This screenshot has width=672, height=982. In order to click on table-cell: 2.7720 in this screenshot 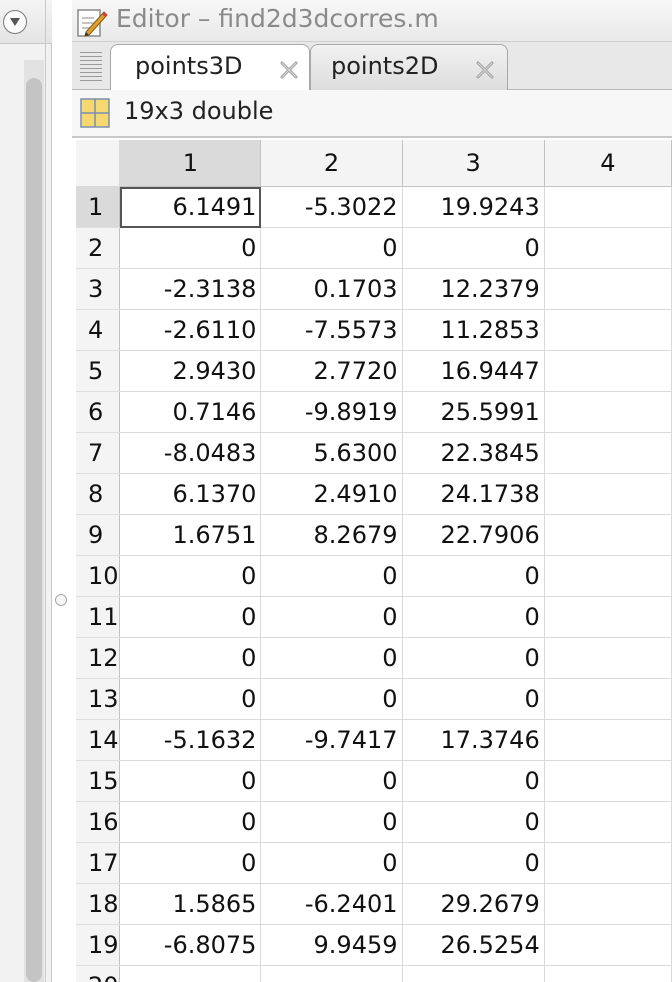, I will do `click(331, 371)`.